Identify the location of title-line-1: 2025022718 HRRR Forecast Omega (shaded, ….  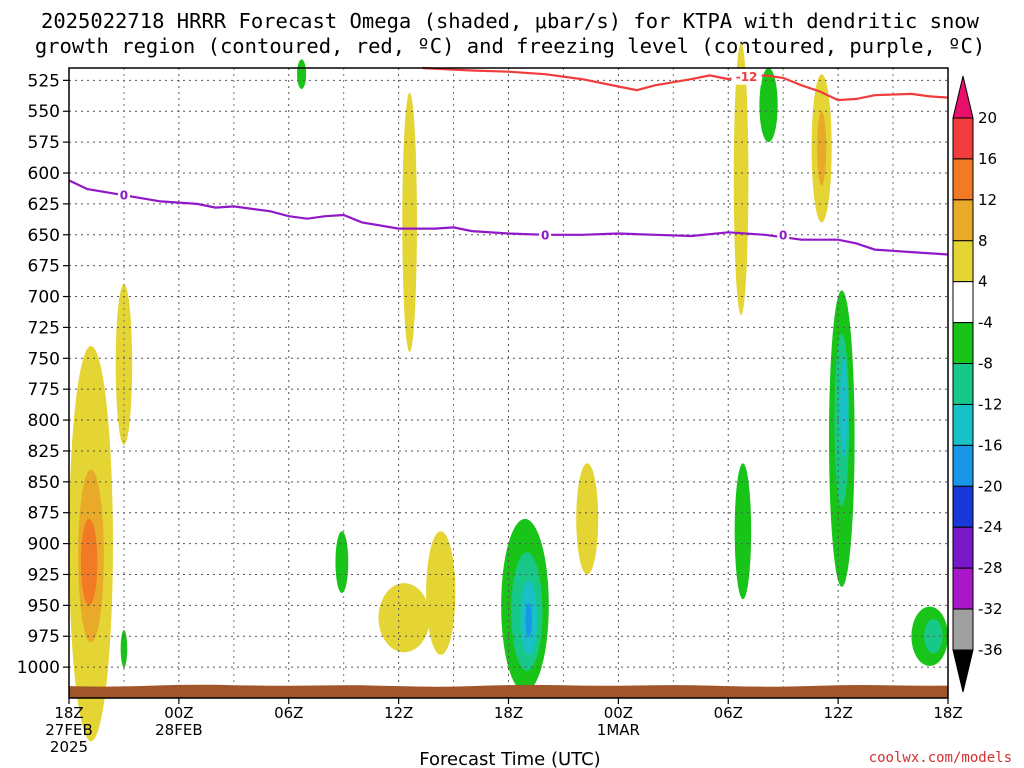
(510, 21).